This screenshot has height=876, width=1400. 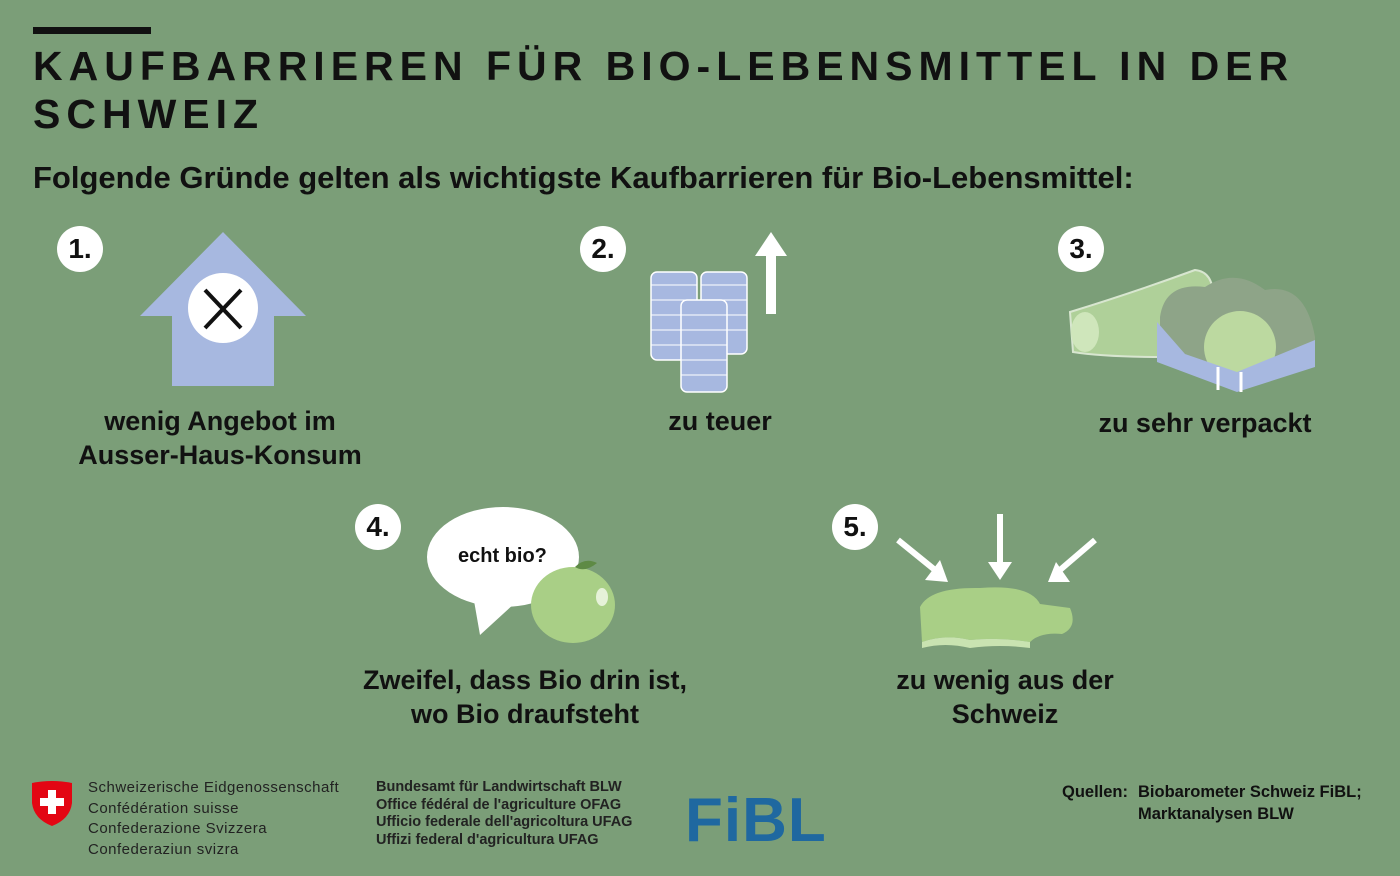 What do you see at coordinates (504, 822) in the screenshot?
I see `office-line: Ufficio federale dell'agricoltura UFAG` at bounding box center [504, 822].